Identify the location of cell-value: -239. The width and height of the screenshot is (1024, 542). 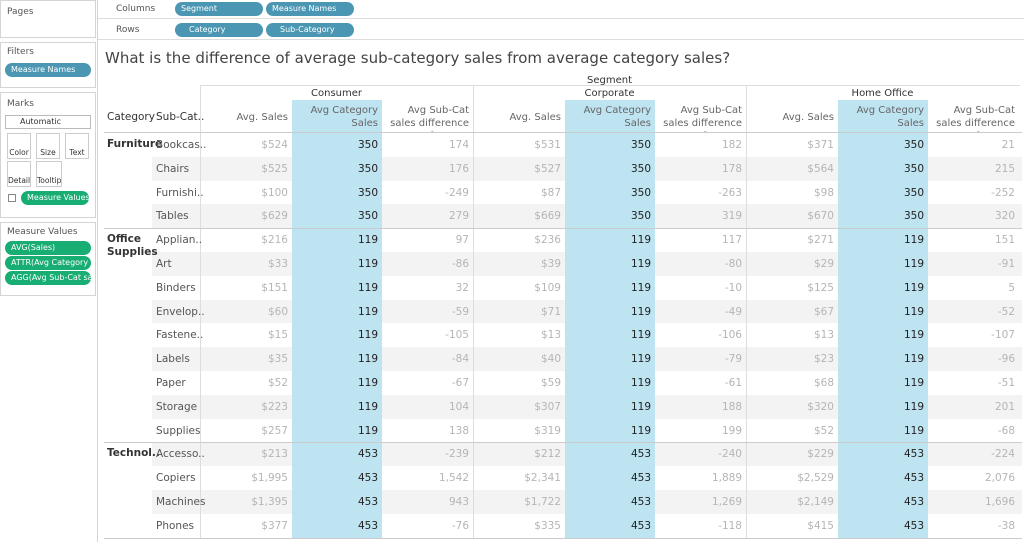
(457, 454).